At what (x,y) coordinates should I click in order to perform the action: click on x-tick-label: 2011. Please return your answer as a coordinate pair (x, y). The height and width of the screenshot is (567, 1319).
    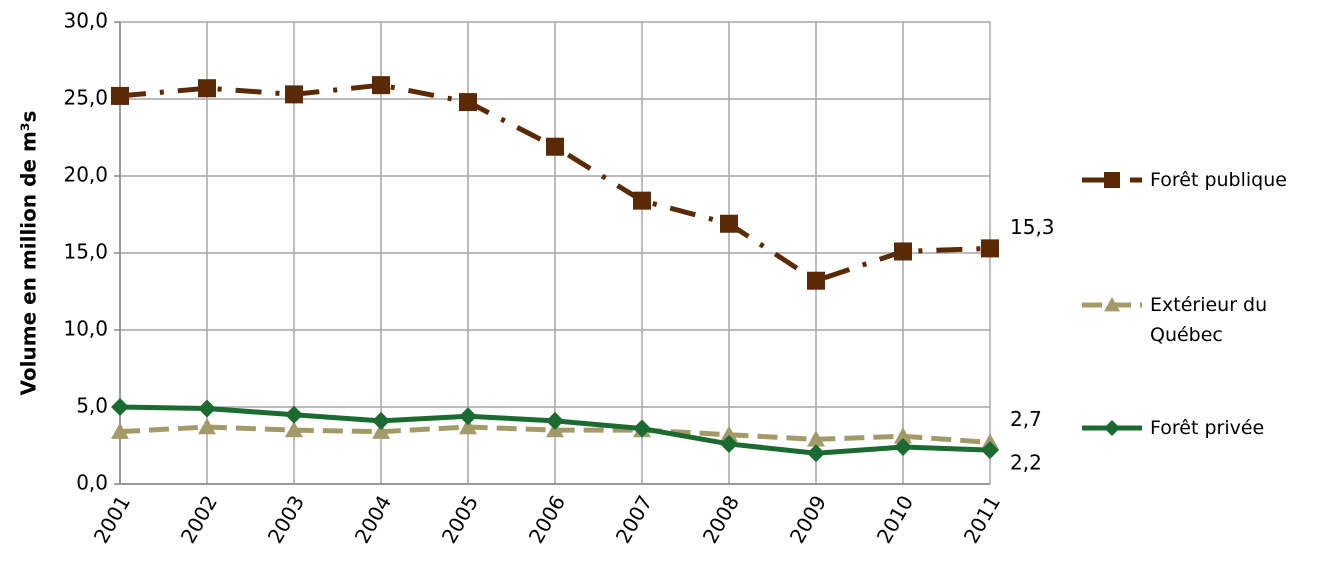
    Looking at the image, I should click on (982, 519).